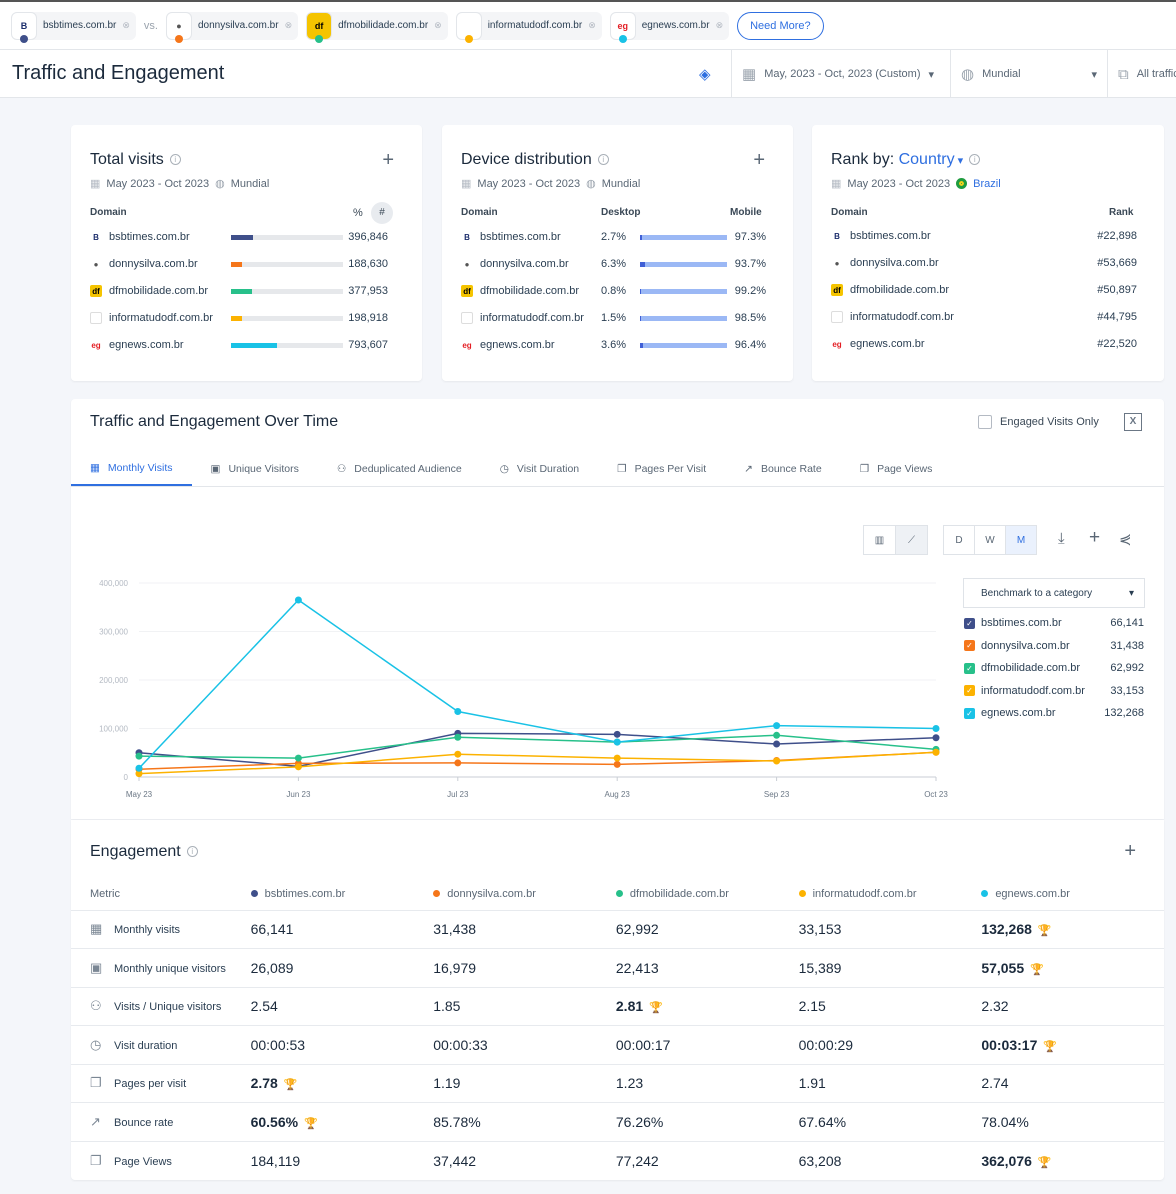 The height and width of the screenshot is (1194, 1176). Describe the element at coordinates (382, 213) in the screenshot. I see `toggle-number: #` at that location.